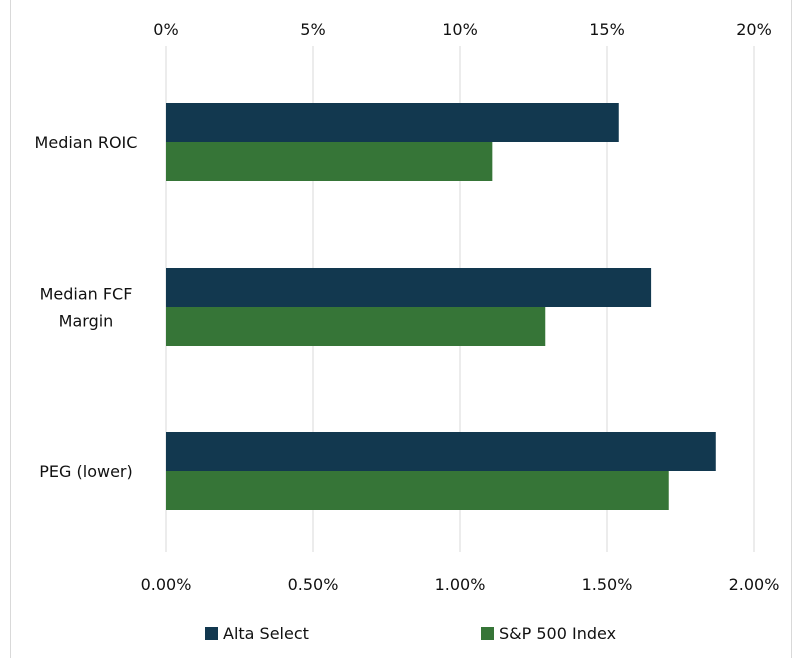 Image resolution: width=798 pixels, height=658 pixels. I want to click on top-tick-label: 10%, so click(460, 29).